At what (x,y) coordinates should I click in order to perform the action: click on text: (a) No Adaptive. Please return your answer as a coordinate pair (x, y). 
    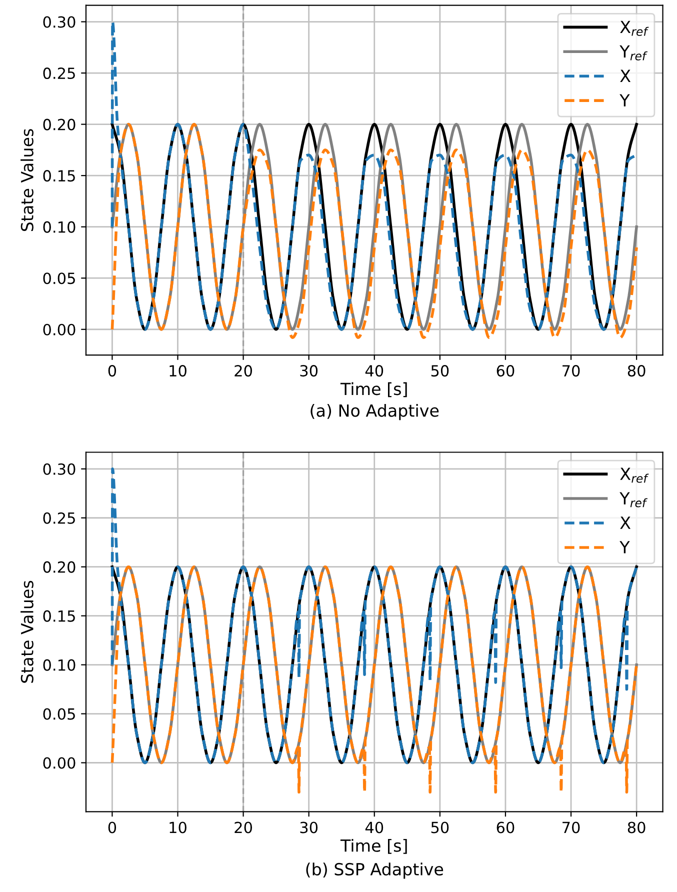
    Looking at the image, I should click on (374, 412).